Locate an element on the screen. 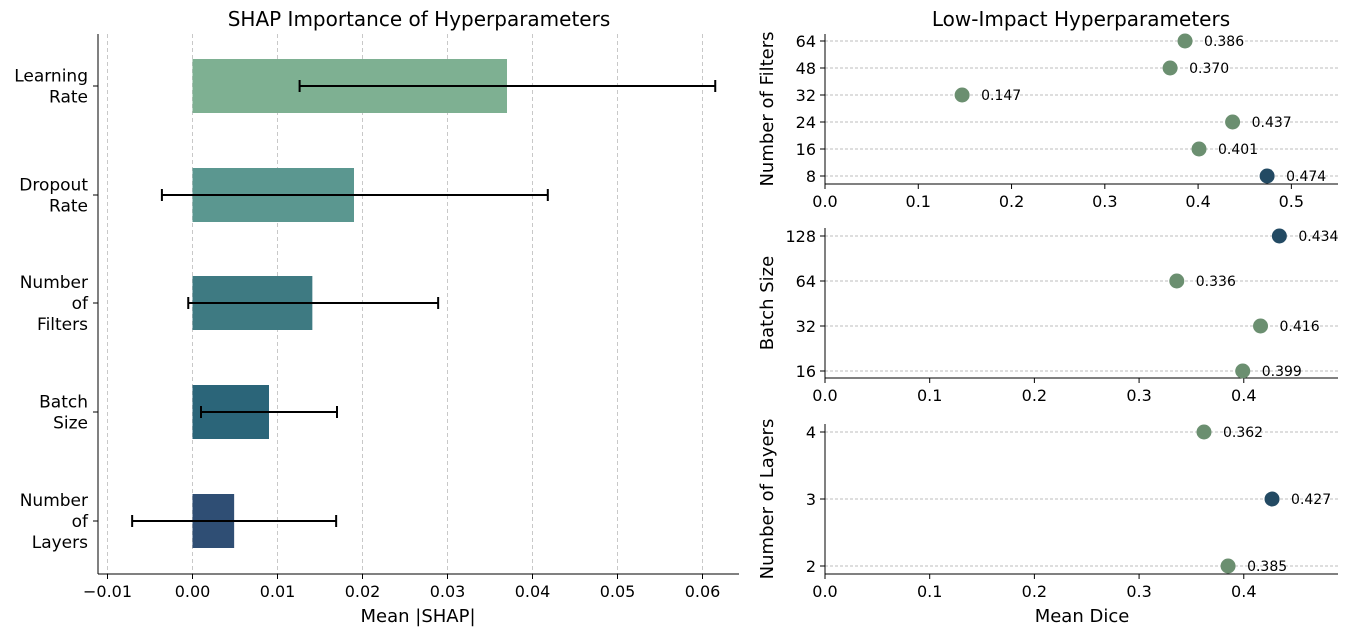  dice-value-label: 0.399 is located at coordinates (1282, 372).